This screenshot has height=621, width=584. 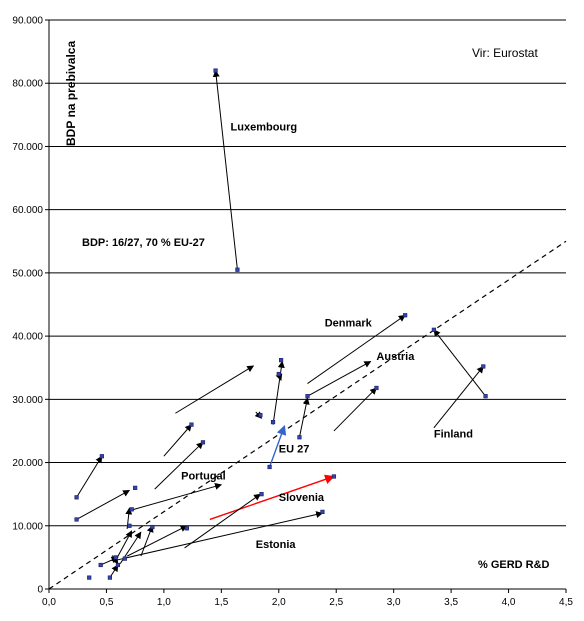 What do you see at coordinates (40, 590) in the screenshot?
I see `y-tick-label-0: 0` at bounding box center [40, 590].